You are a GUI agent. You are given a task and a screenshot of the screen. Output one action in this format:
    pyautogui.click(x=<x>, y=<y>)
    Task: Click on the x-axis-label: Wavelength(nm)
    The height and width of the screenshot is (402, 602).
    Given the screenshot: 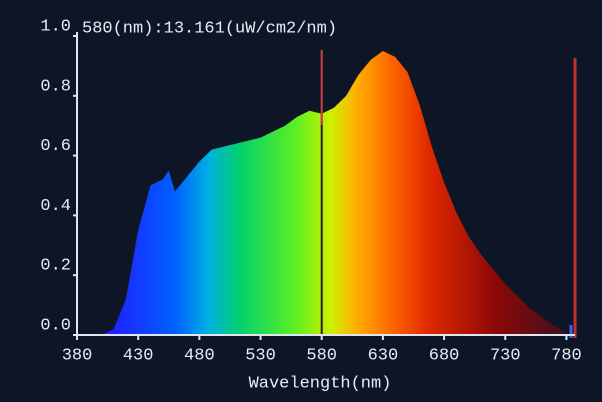 What is the action you would take?
    pyautogui.click(x=320, y=383)
    